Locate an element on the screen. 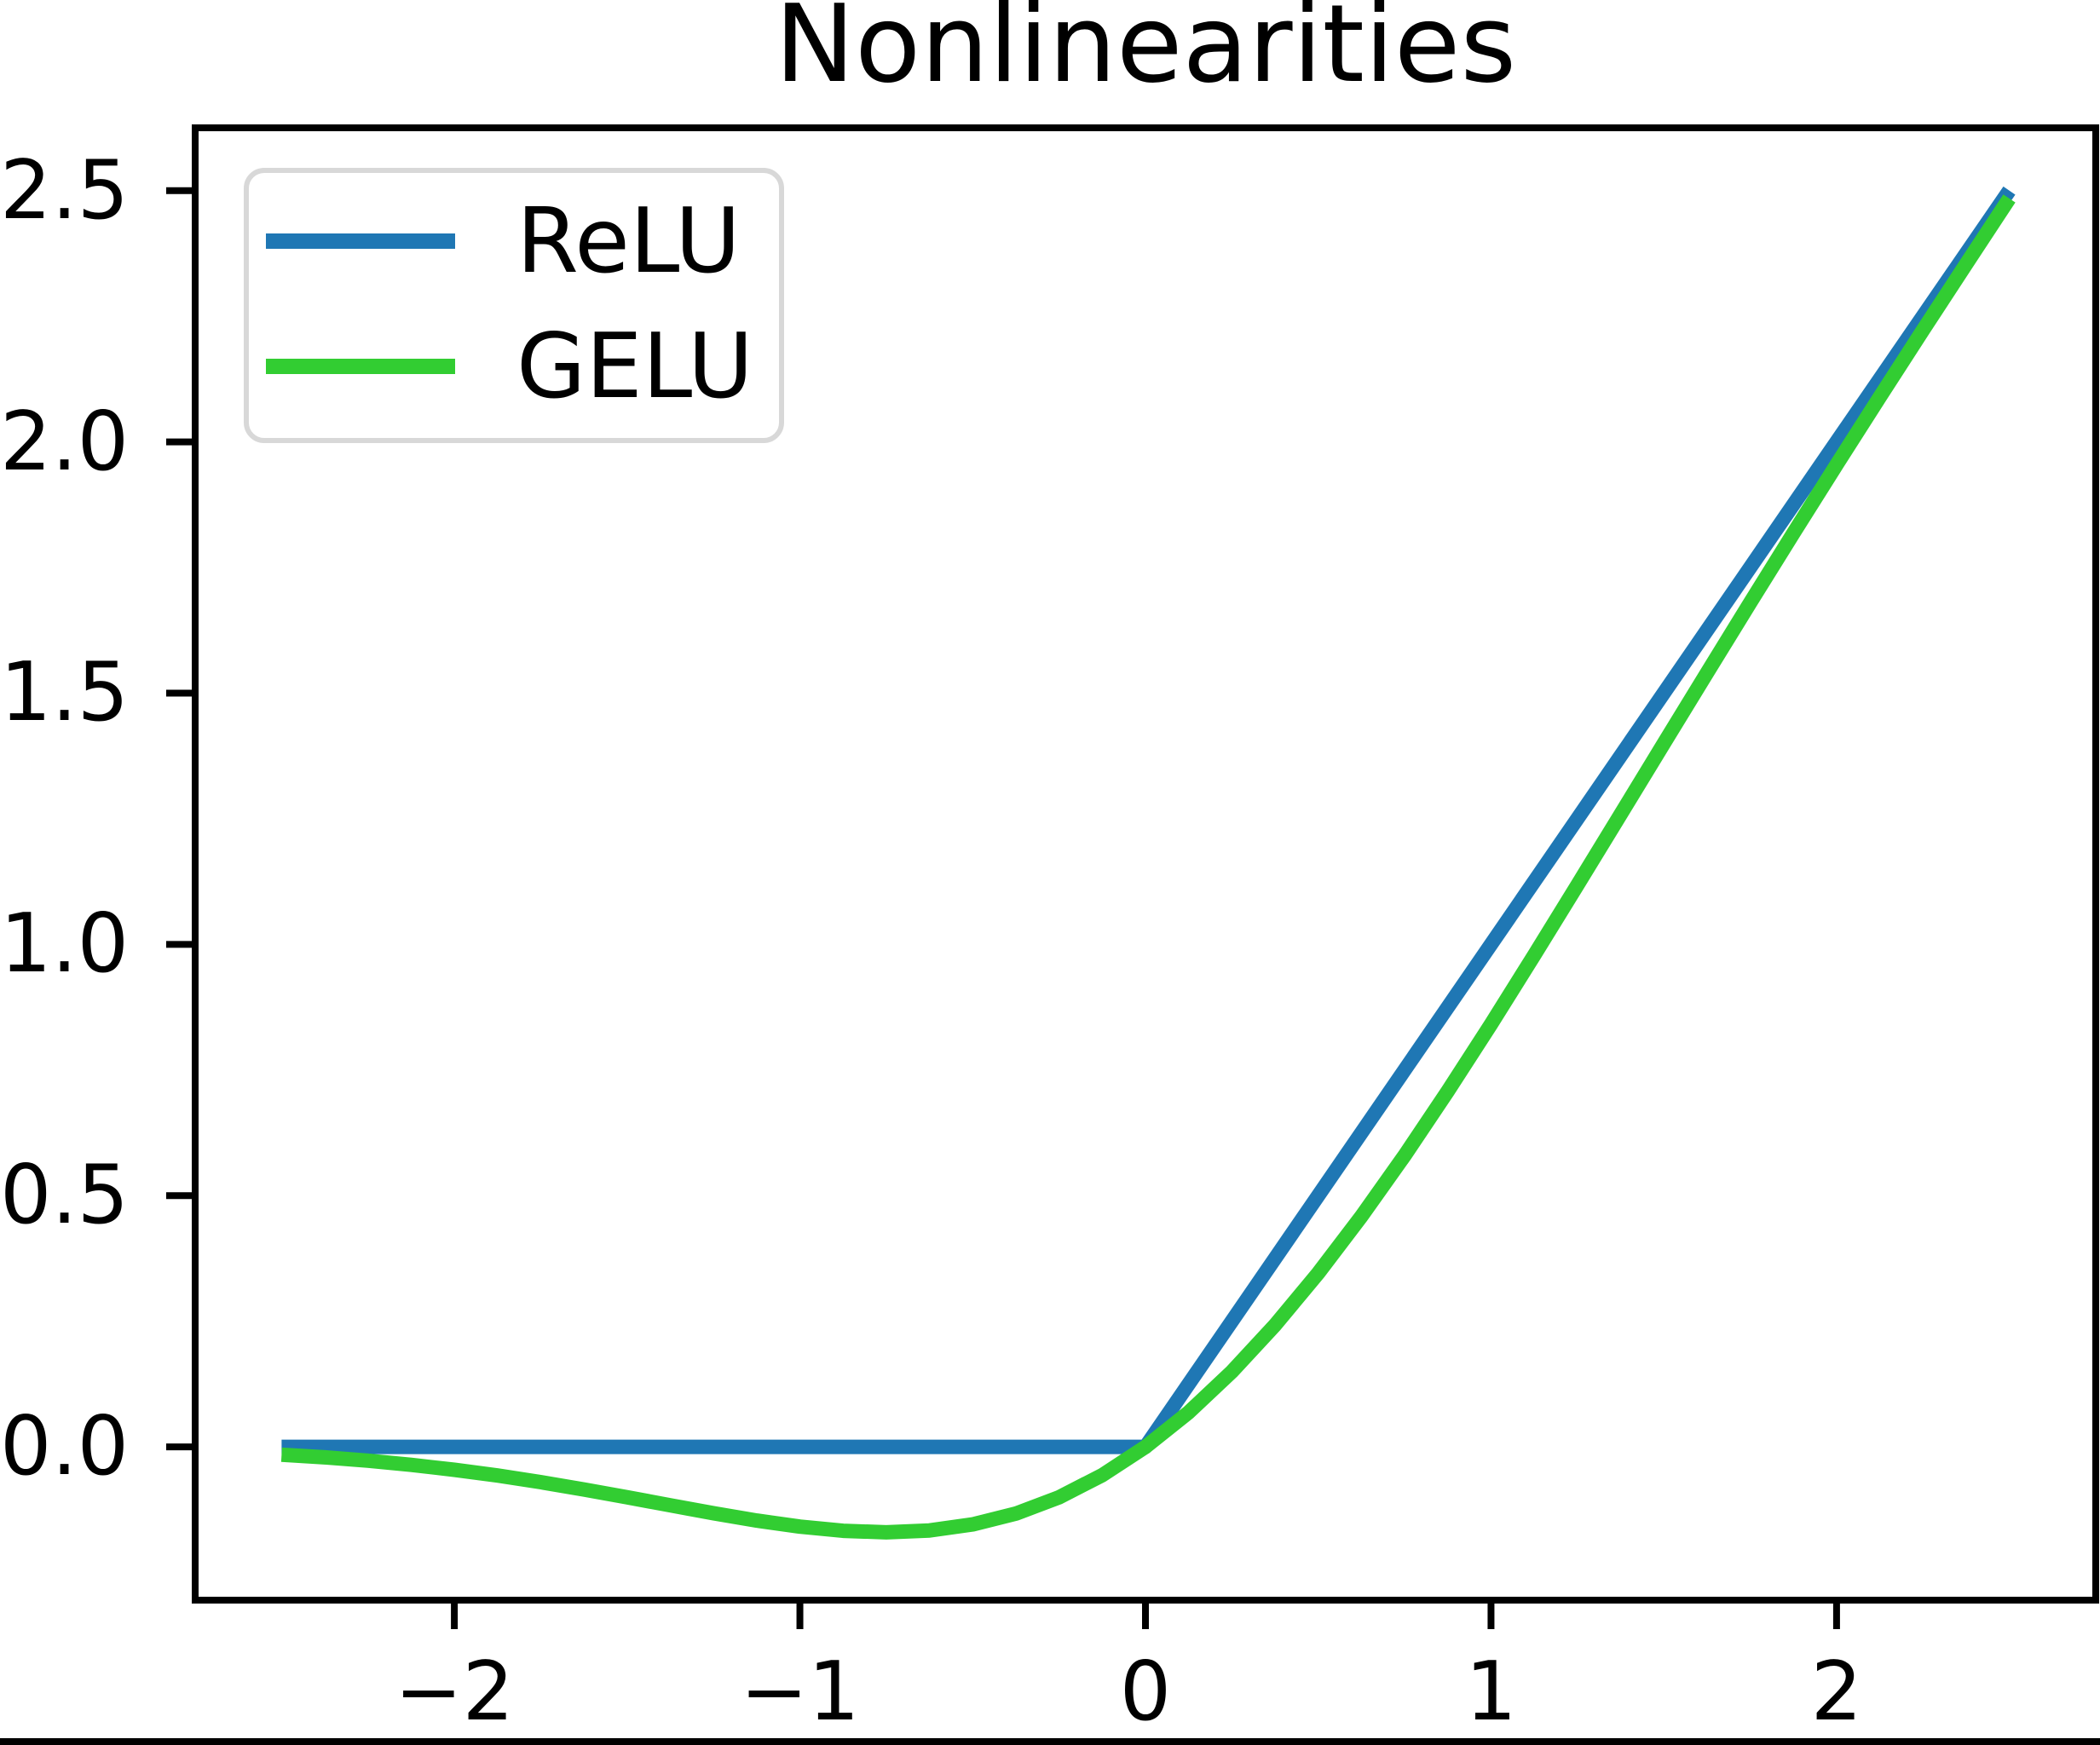  chart-title: Nonlinearities is located at coordinates (1145, 53).